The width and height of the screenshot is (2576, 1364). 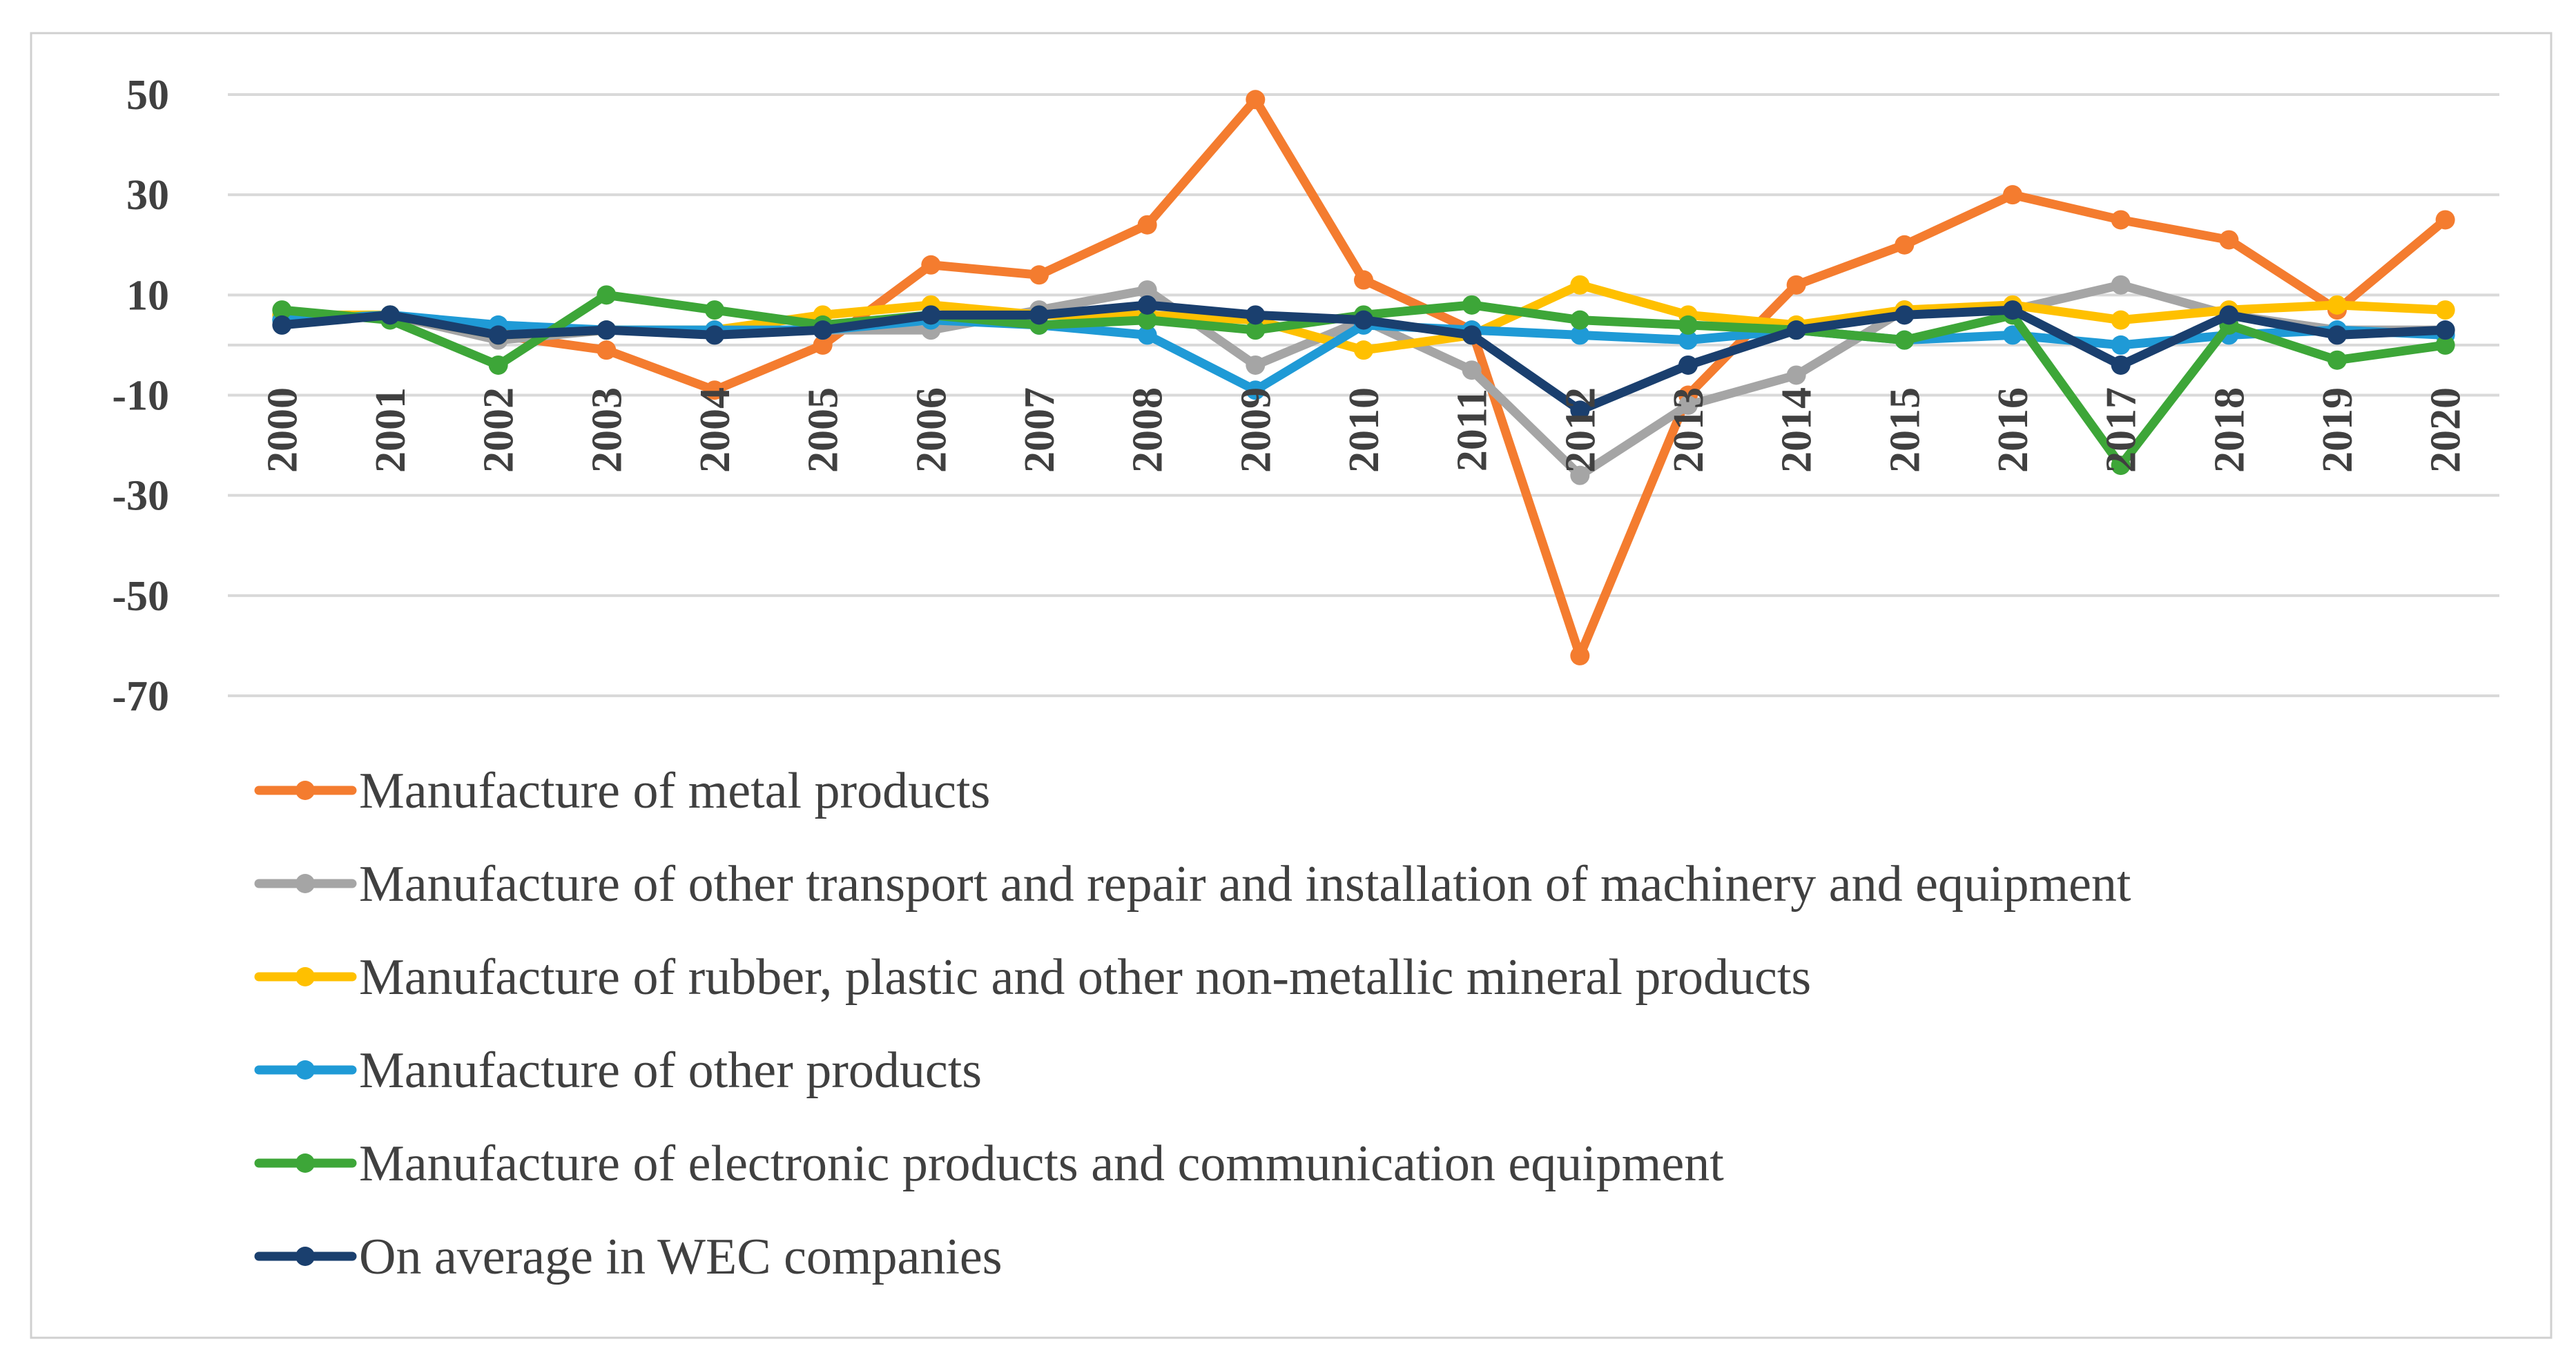 I want to click on legend-label: On average in WEC companies, so click(x=681, y=1257).